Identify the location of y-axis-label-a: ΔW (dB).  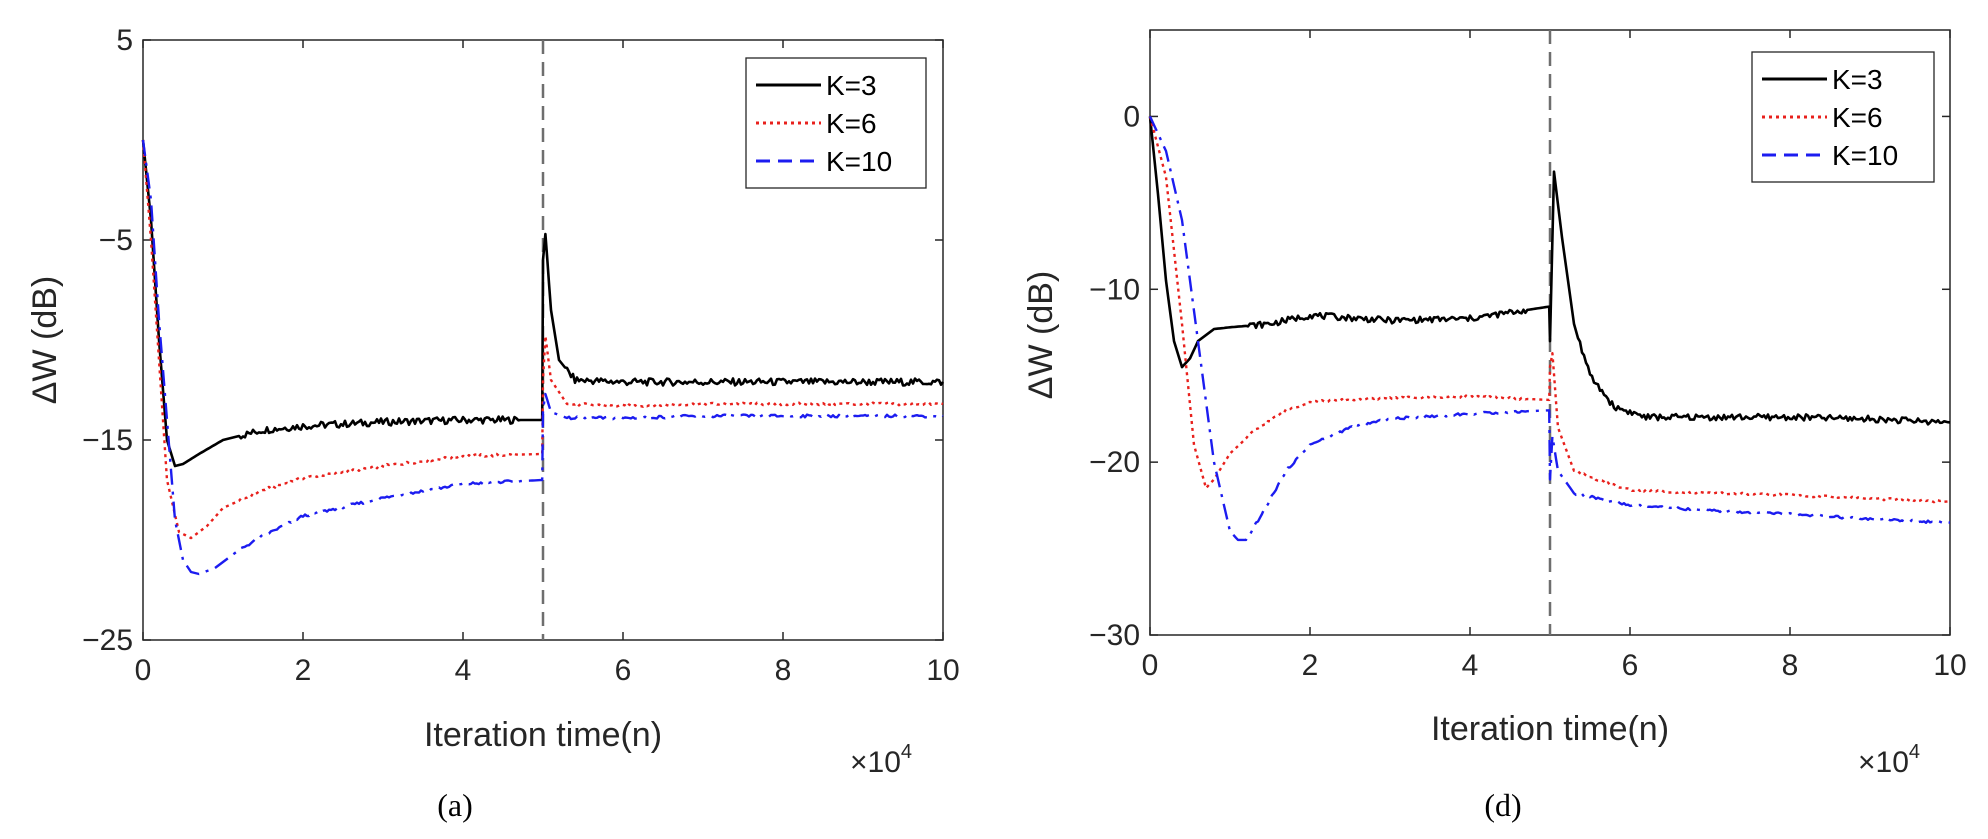
(45, 340).